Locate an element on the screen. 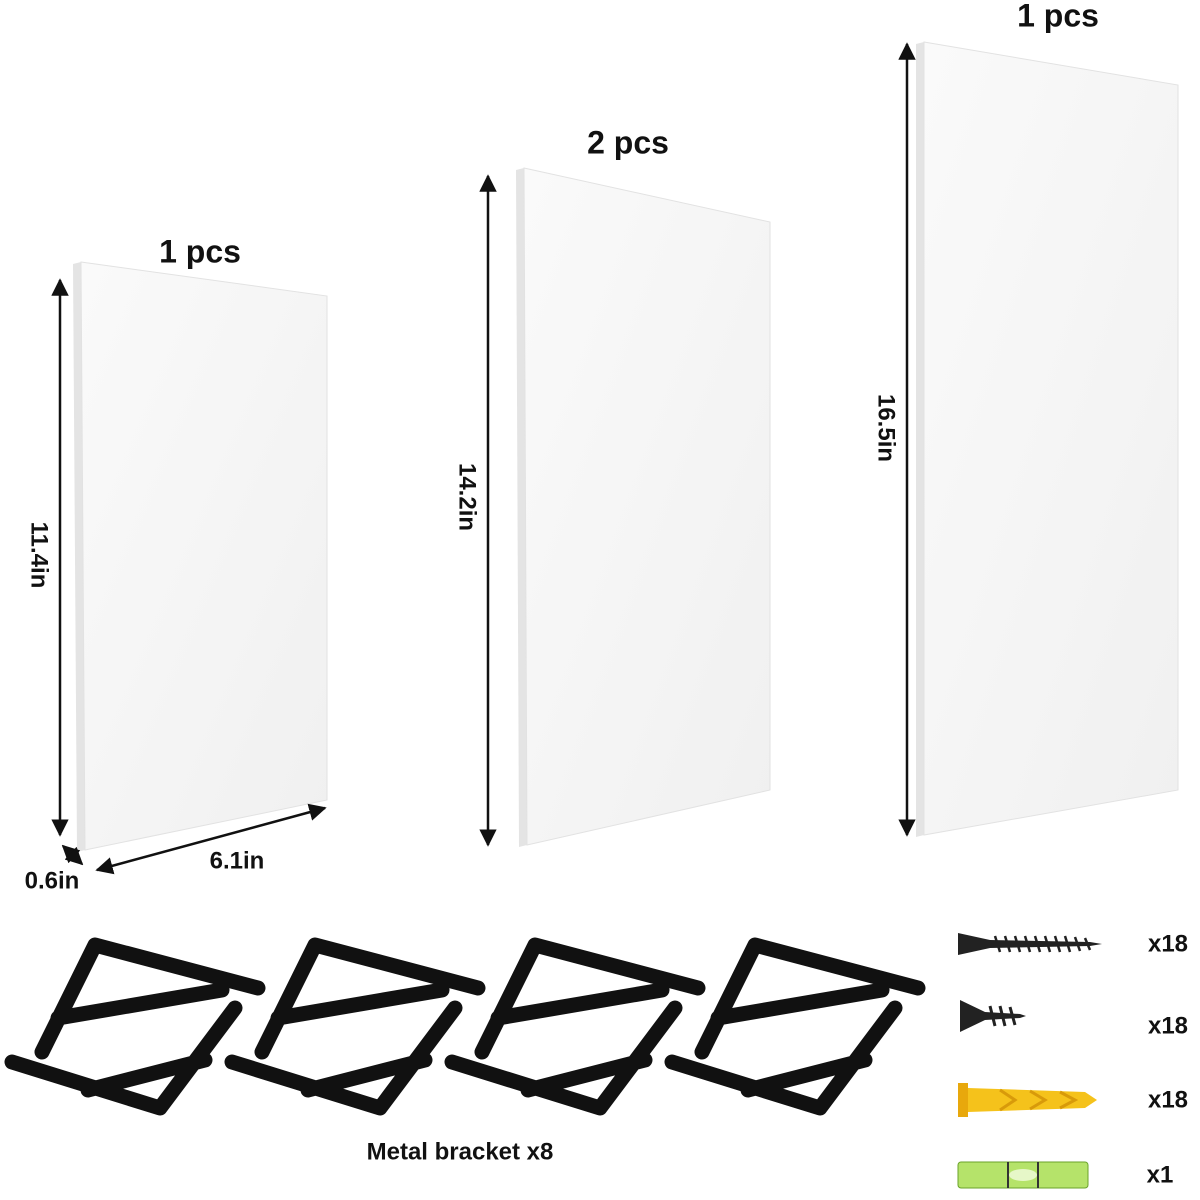  depth-label: 0.6in is located at coordinates (52, 880).